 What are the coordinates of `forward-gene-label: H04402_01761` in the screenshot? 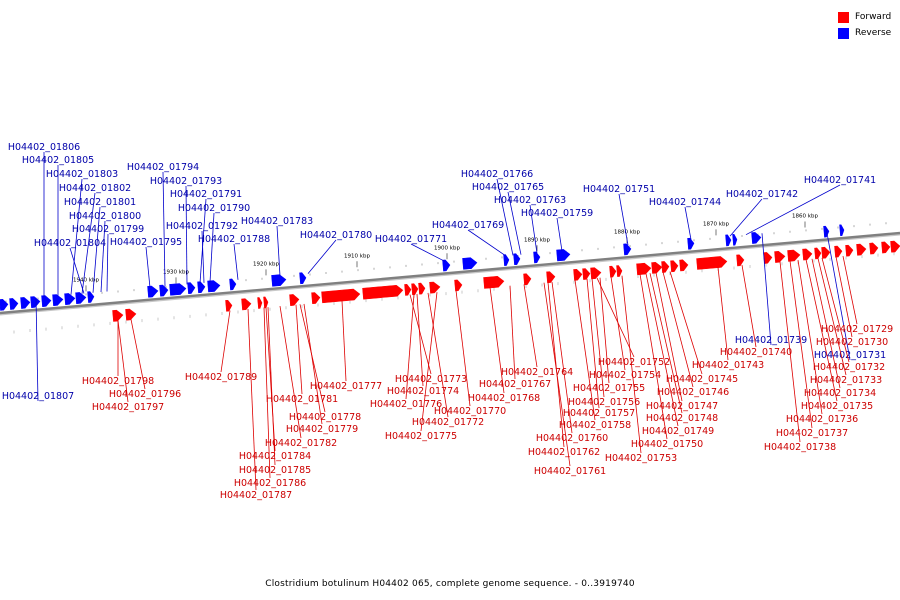 It's located at (570, 471).